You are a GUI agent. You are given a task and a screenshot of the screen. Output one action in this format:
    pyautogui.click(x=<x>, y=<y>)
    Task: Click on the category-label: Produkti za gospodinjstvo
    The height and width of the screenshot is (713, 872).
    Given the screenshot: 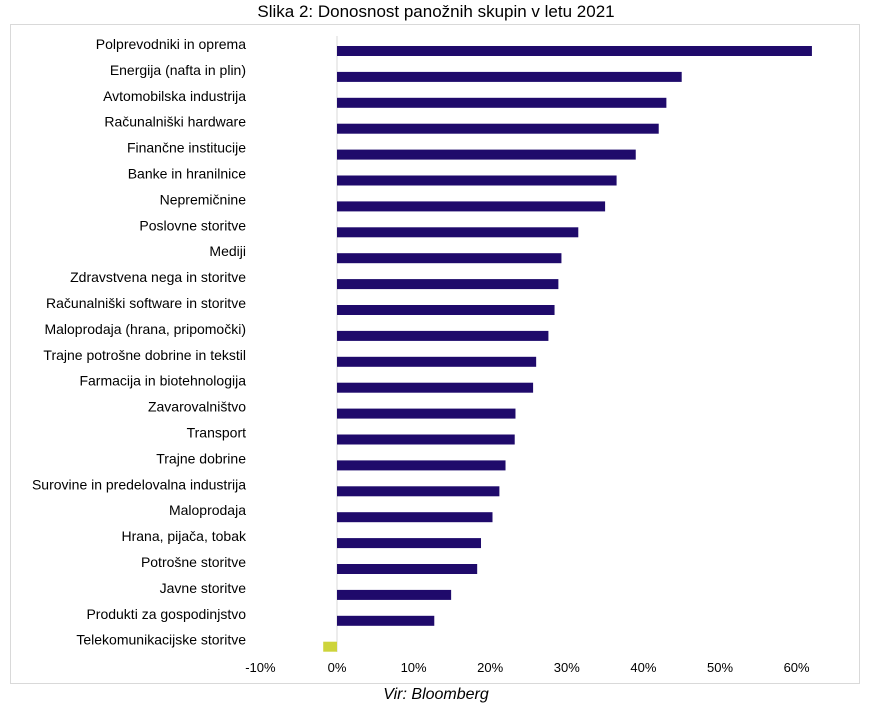 What is the action you would take?
    pyautogui.click(x=166, y=614)
    